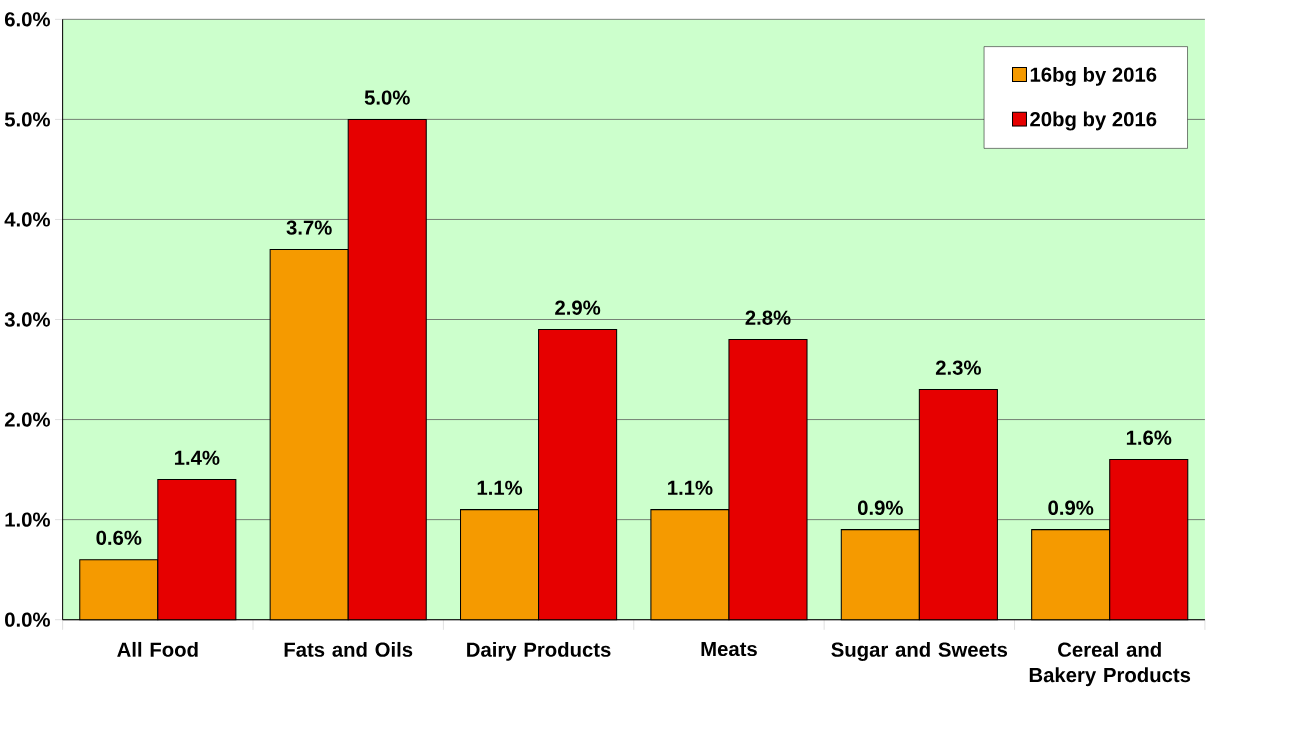 The width and height of the screenshot is (1302, 736). I want to click on y-tick-label: 0.0%, so click(27, 619).